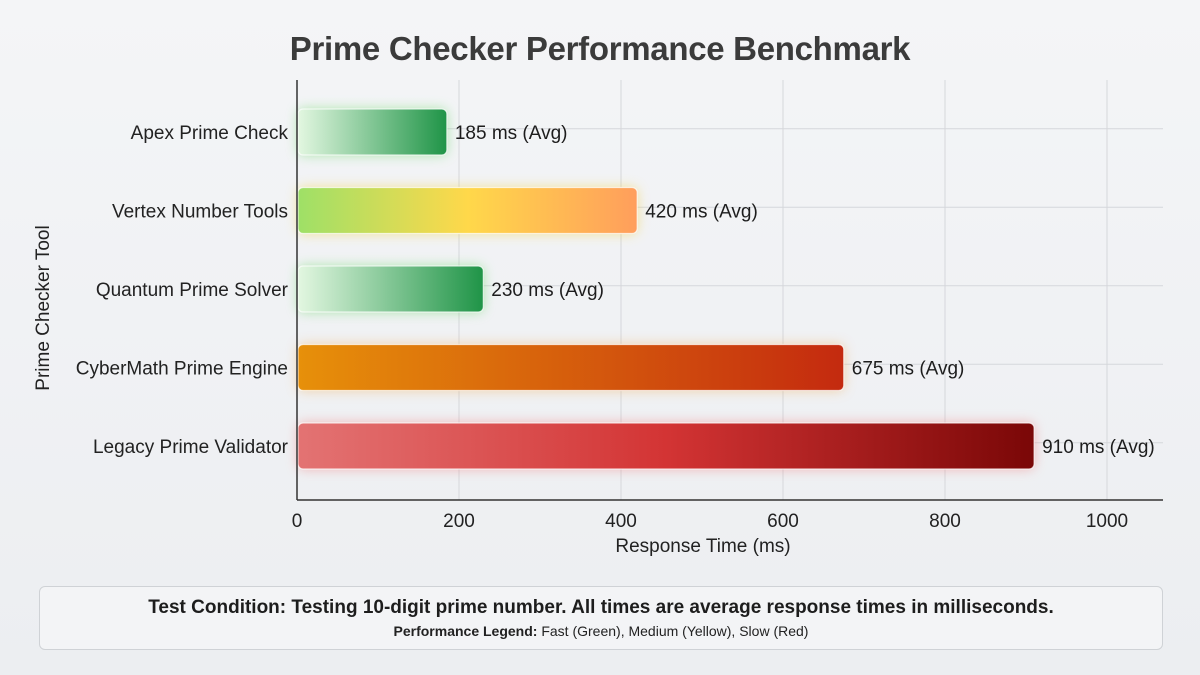 The width and height of the screenshot is (1200, 675). Describe the element at coordinates (783, 521) in the screenshot. I see `x-tick-label: 600` at that location.